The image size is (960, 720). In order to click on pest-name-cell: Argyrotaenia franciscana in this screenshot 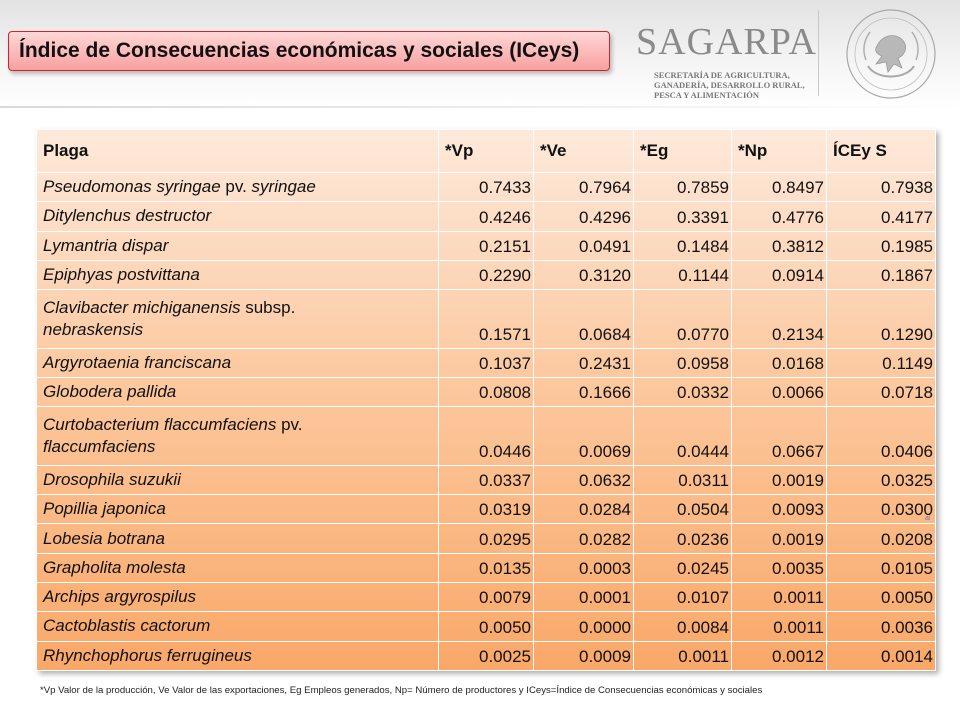, I will do `click(237, 362)`.